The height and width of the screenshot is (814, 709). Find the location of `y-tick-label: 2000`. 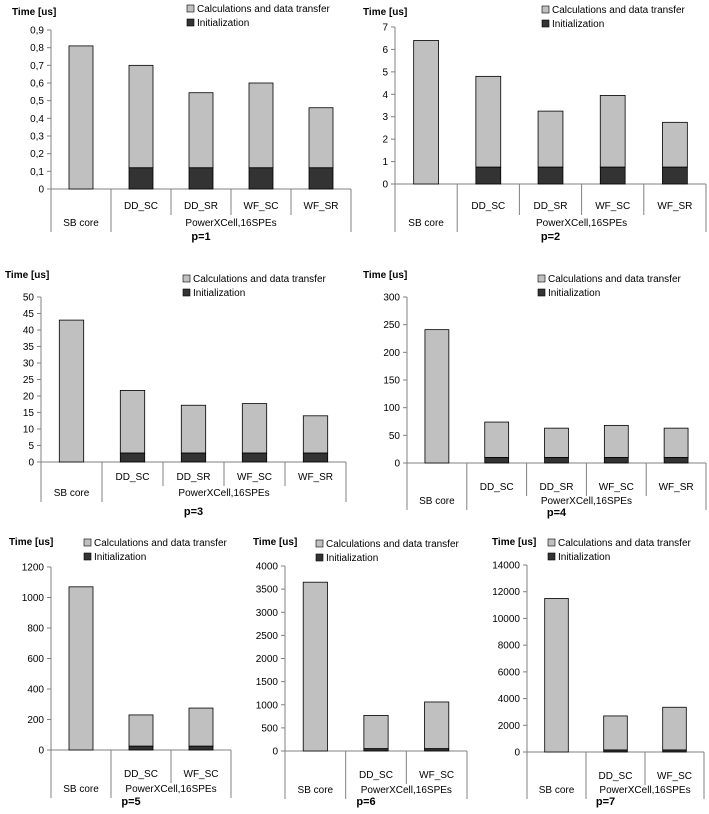

y-tick-label: 2000 is located at coordinates (267, 659).